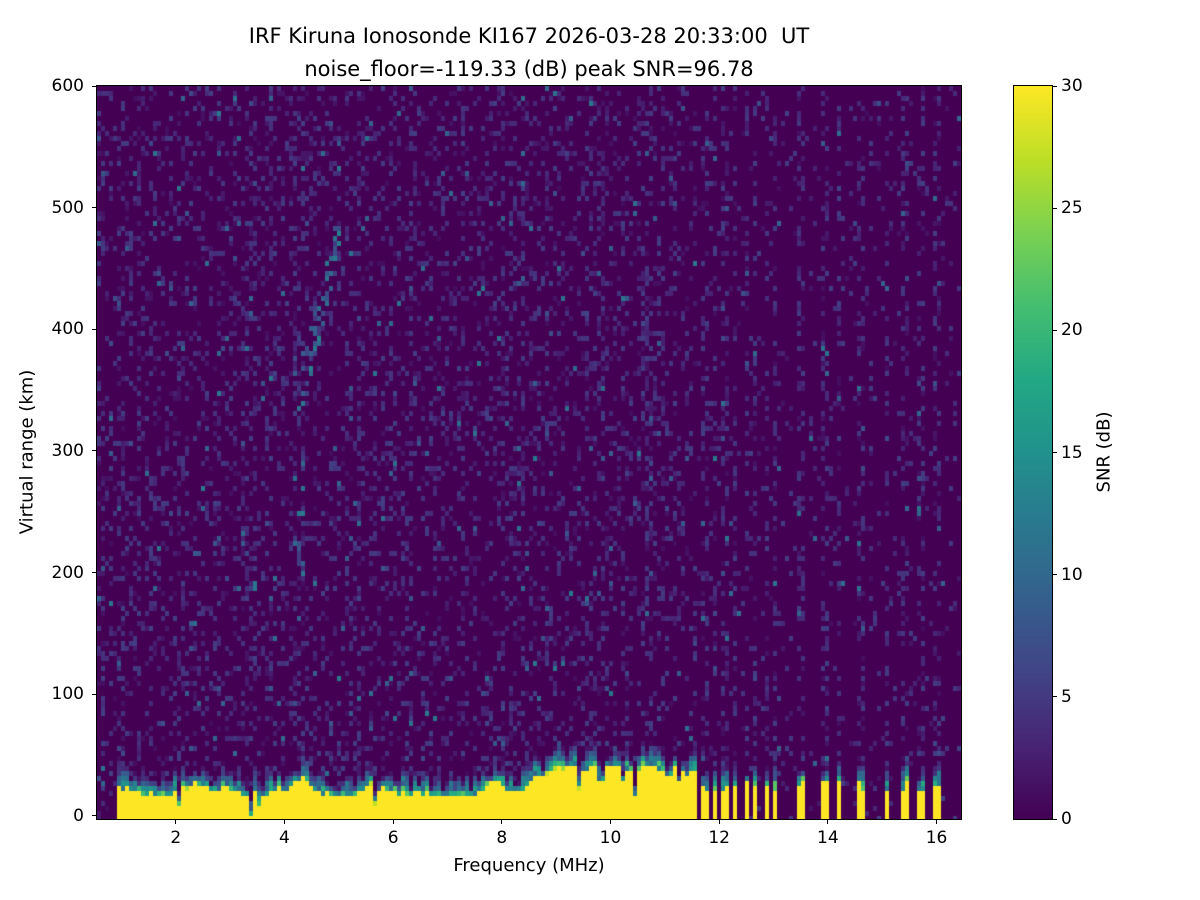  What do you see at coordinates (719, 838) in the screenshot?
I see `x-tick-label: 12` at bounding box center [719, 838].